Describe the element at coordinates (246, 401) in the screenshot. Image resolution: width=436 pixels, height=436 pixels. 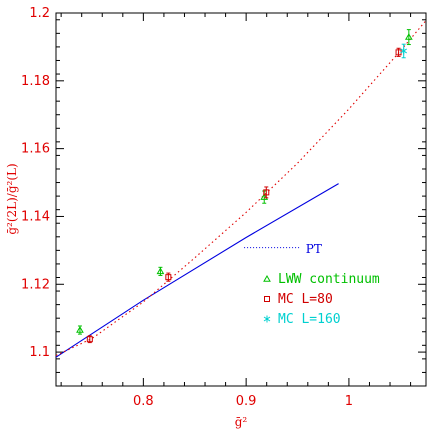
I see `x-tick-label: 0.9` at that location.